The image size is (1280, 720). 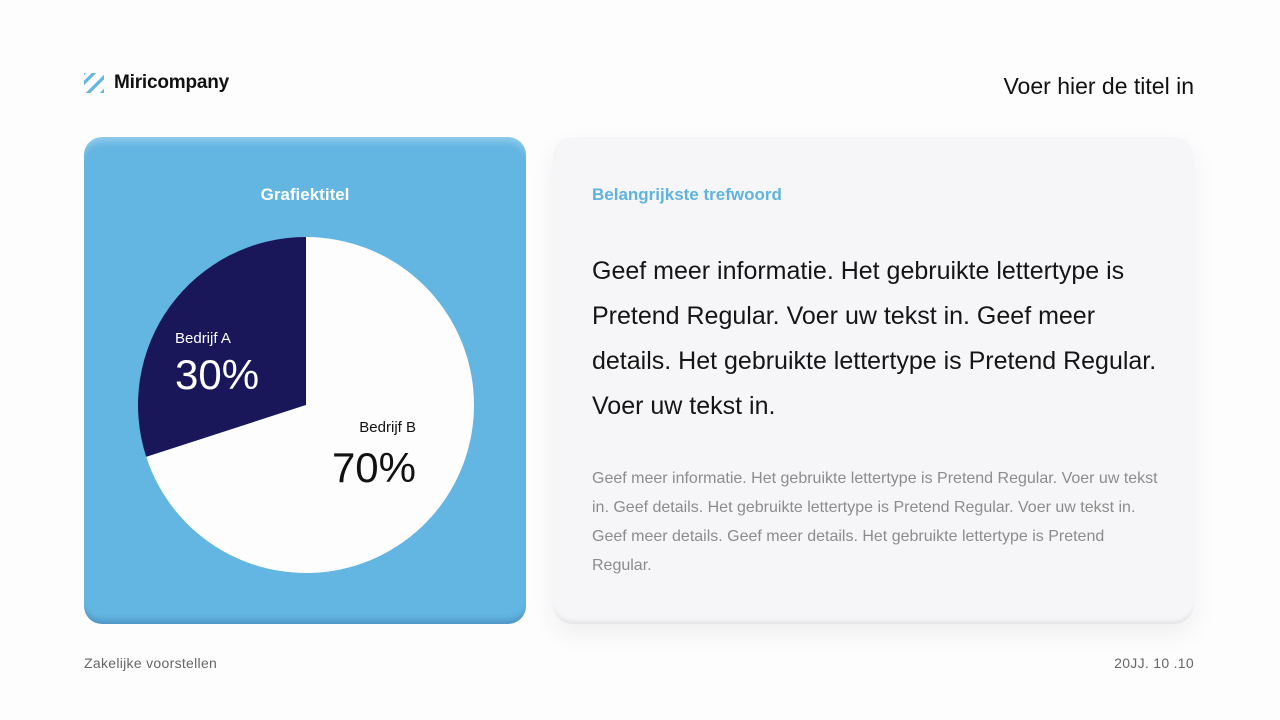 I want to click on slice-label: Bedrijf A, so click(x=203, y=338).